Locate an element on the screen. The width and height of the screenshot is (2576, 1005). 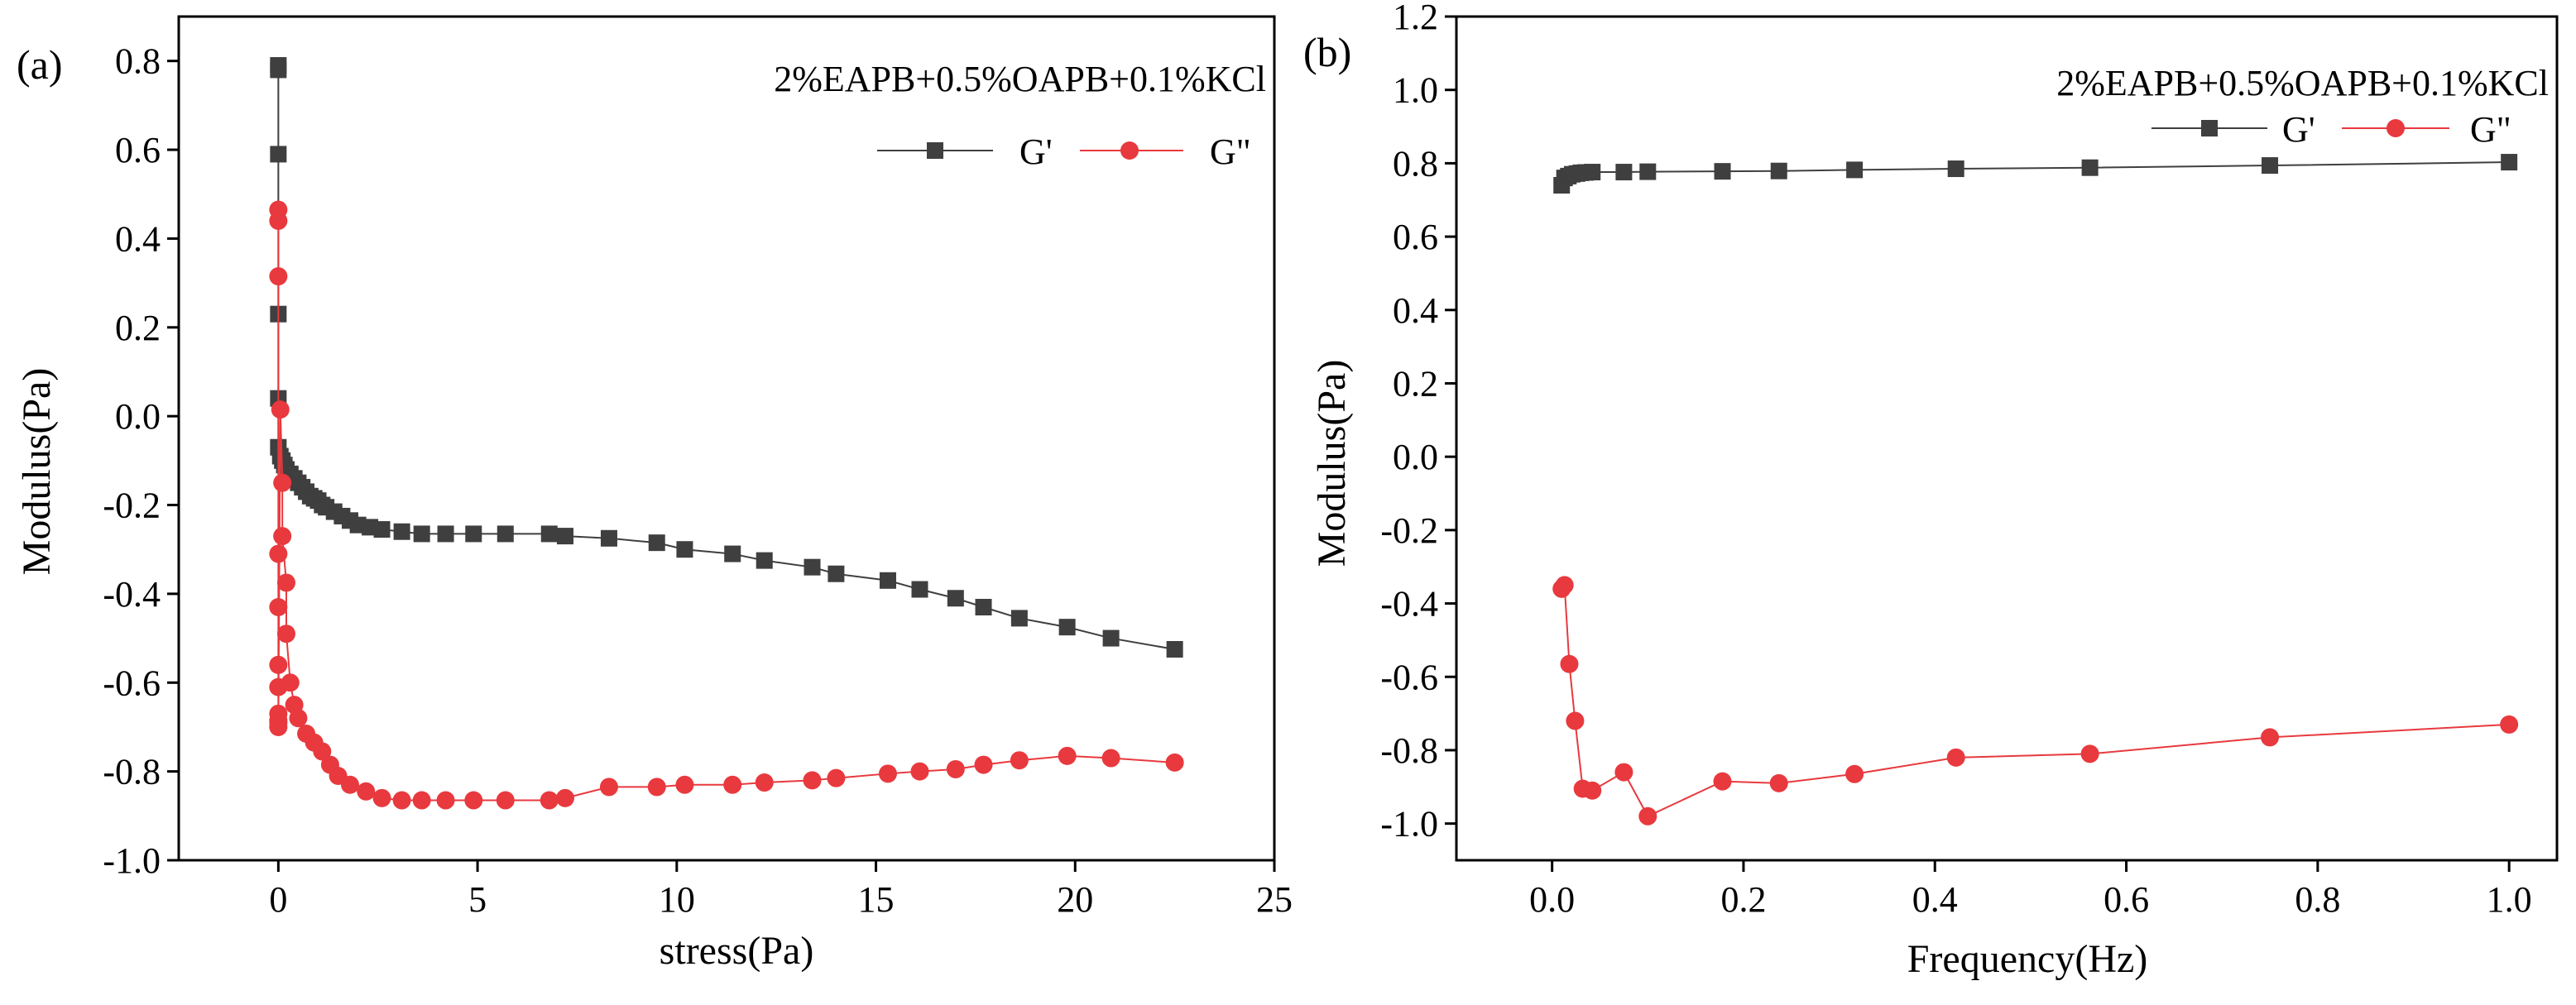
y-tick-label-a: -1.0 is located at coordinates (132, 860).